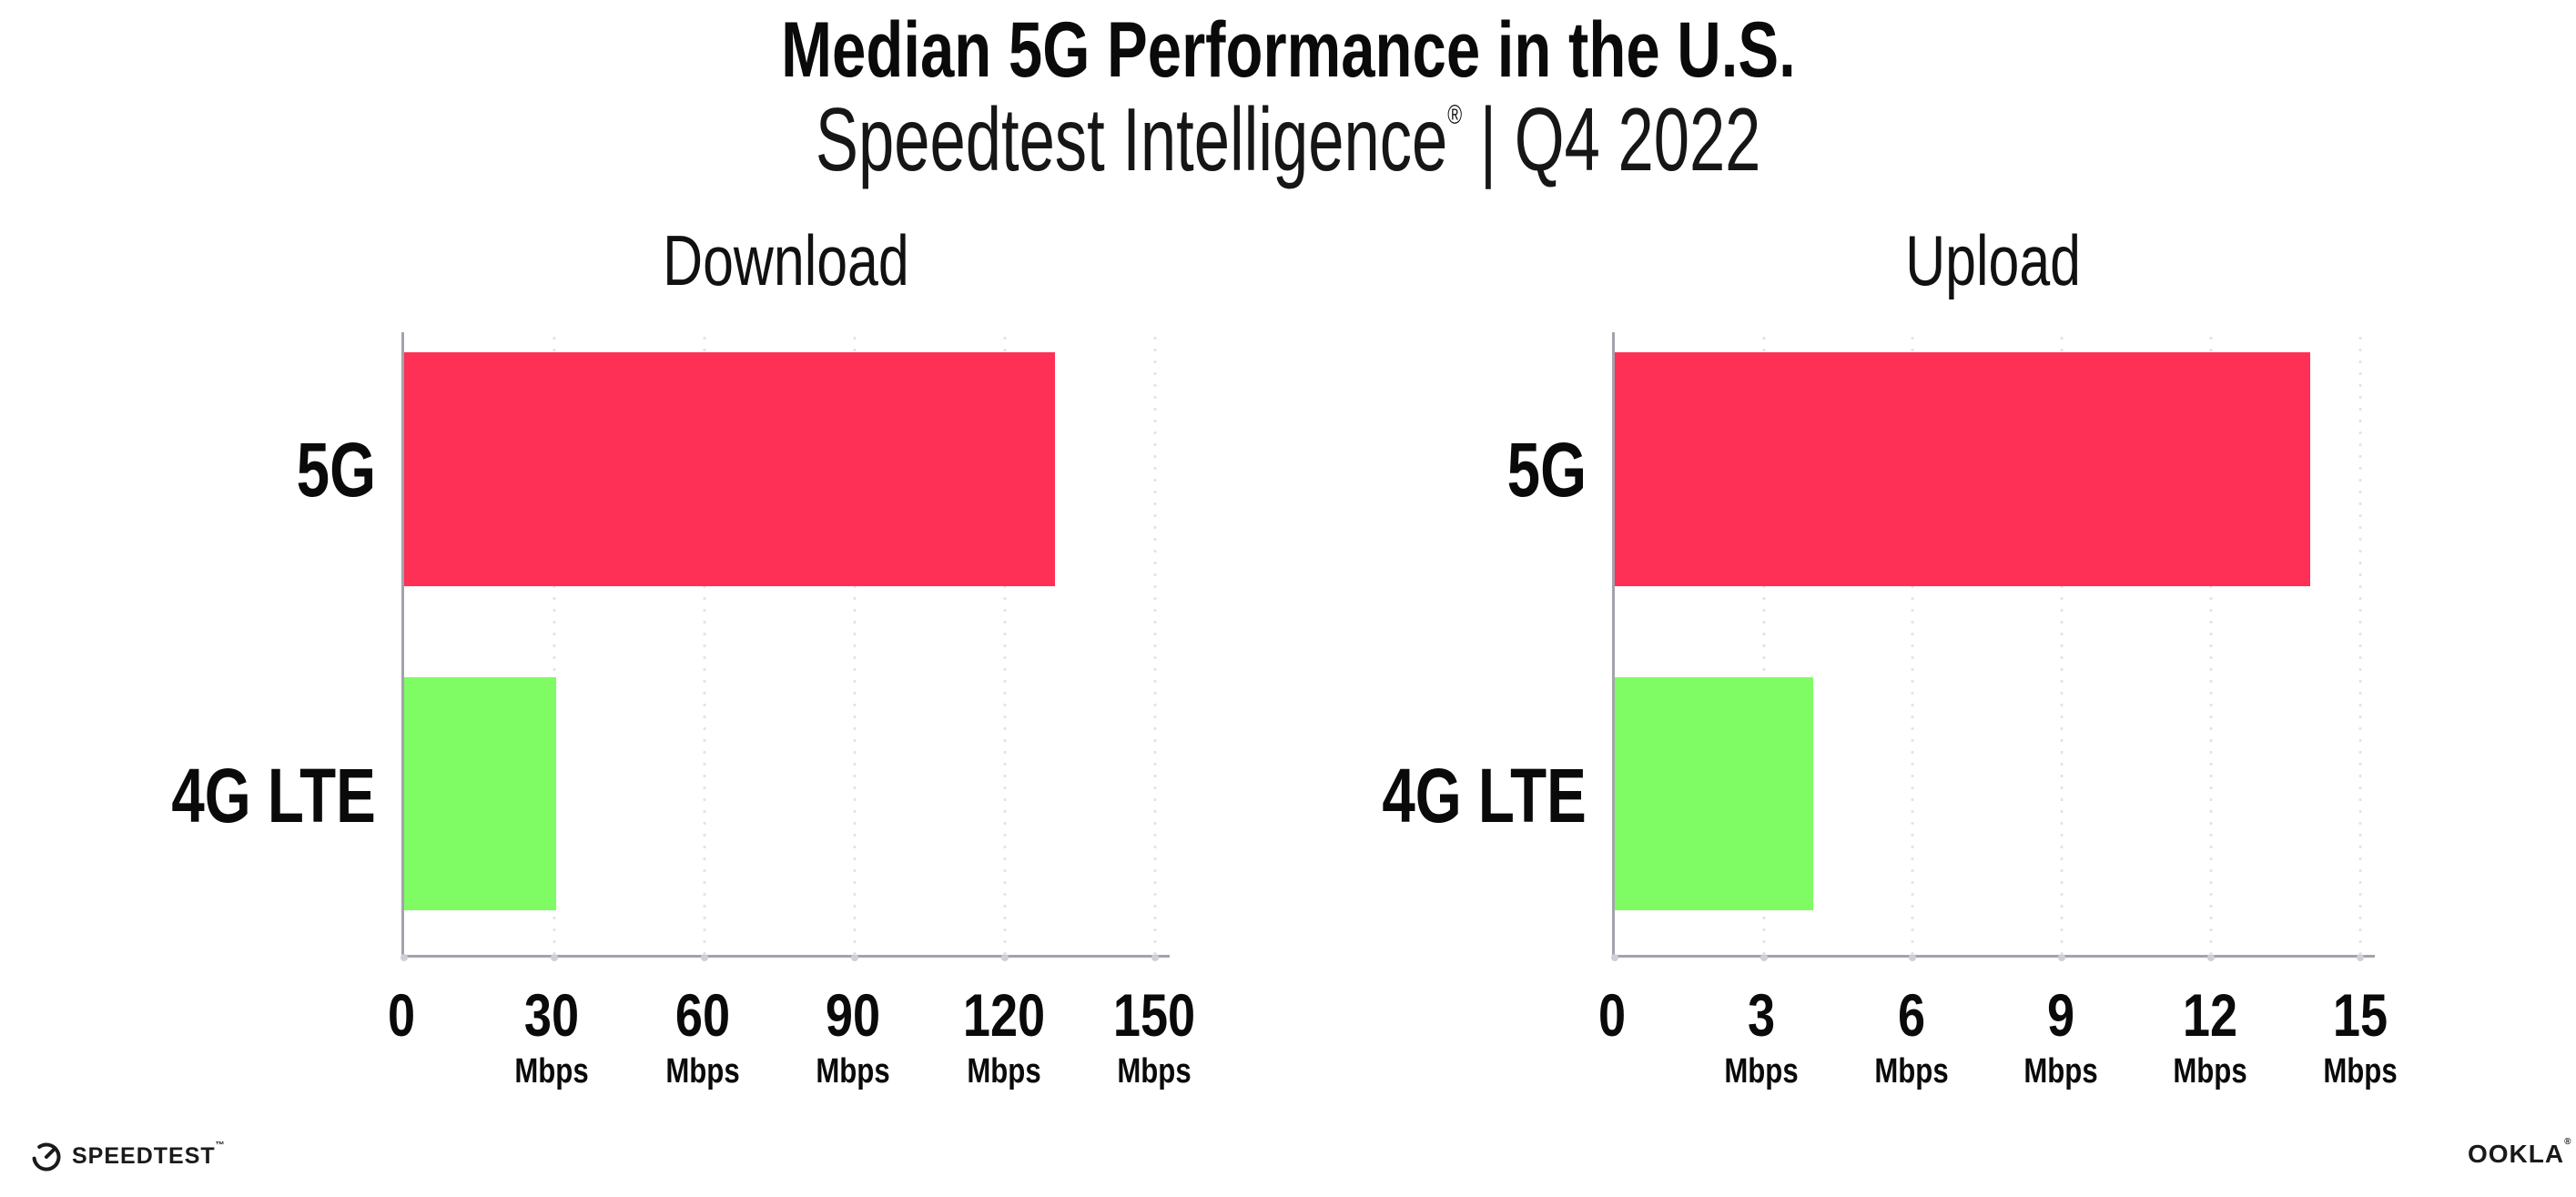  I want to click on page-title: Median 5G Performance in the U.S., so click(1288, 50).